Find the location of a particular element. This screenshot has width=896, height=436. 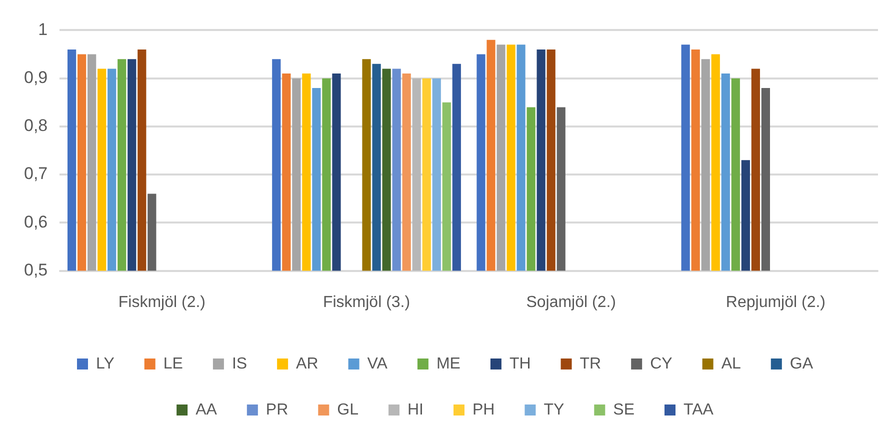

legend-label: AA is located at coordinates (207, 409).